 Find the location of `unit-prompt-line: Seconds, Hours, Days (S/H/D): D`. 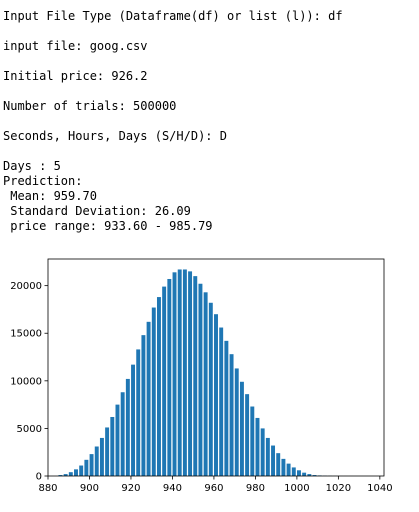

unit-prompt-line: Seconds, Hours, Days (S/H/D): D is located at coordinates (115, 136).